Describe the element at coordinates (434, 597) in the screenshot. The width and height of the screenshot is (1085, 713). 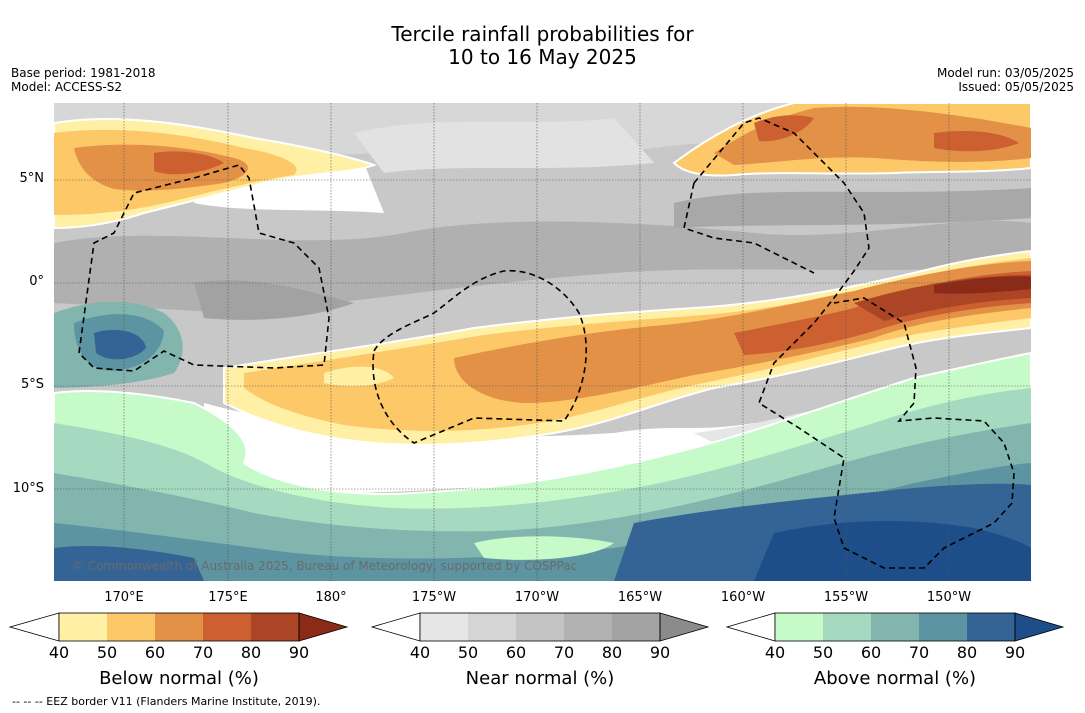
I see `lon-label-175w: 175°W` at that location.